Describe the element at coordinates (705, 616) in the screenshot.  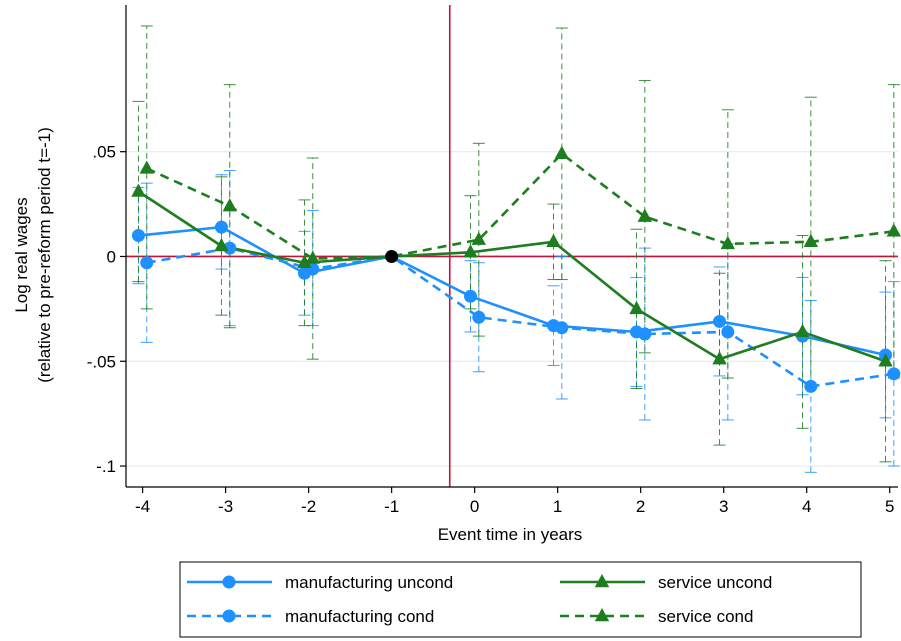
I see `legend-label: service cond` at that location.